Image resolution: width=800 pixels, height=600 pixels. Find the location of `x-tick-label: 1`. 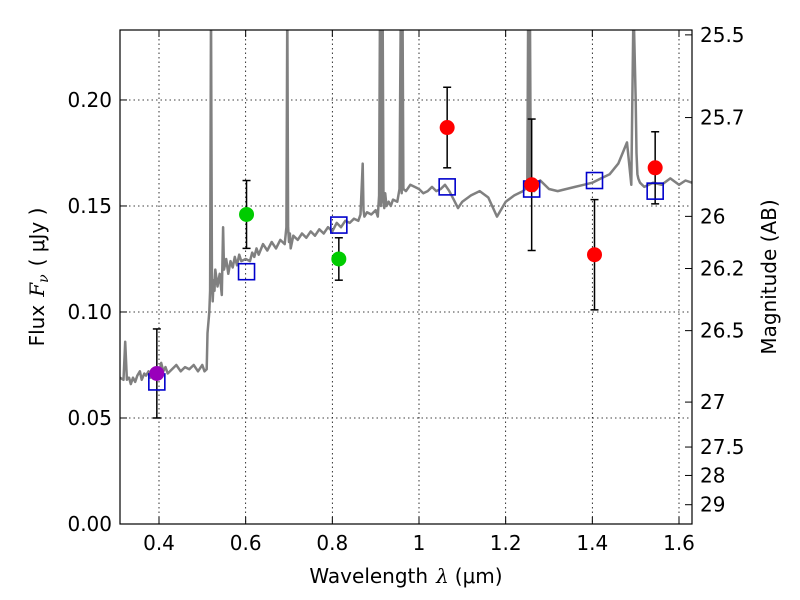

x-tick-label: 1 is located at coordinates (419, 543).